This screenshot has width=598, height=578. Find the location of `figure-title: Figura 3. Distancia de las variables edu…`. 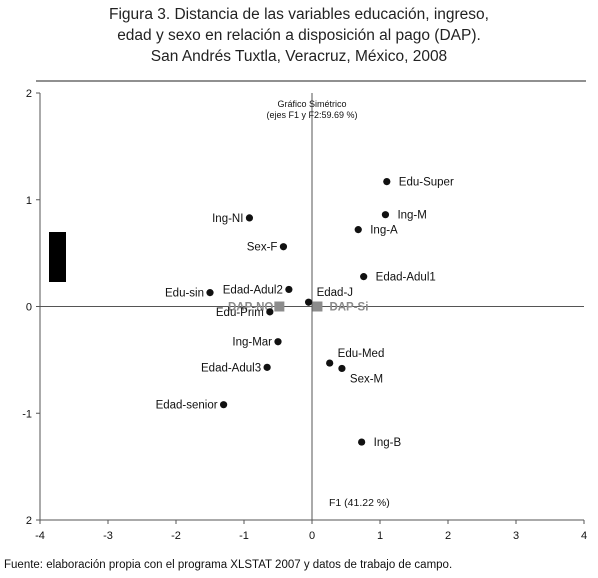

figure-title: Figura 3. Distancia de las variables edu… is located at coordinates (299, 35).